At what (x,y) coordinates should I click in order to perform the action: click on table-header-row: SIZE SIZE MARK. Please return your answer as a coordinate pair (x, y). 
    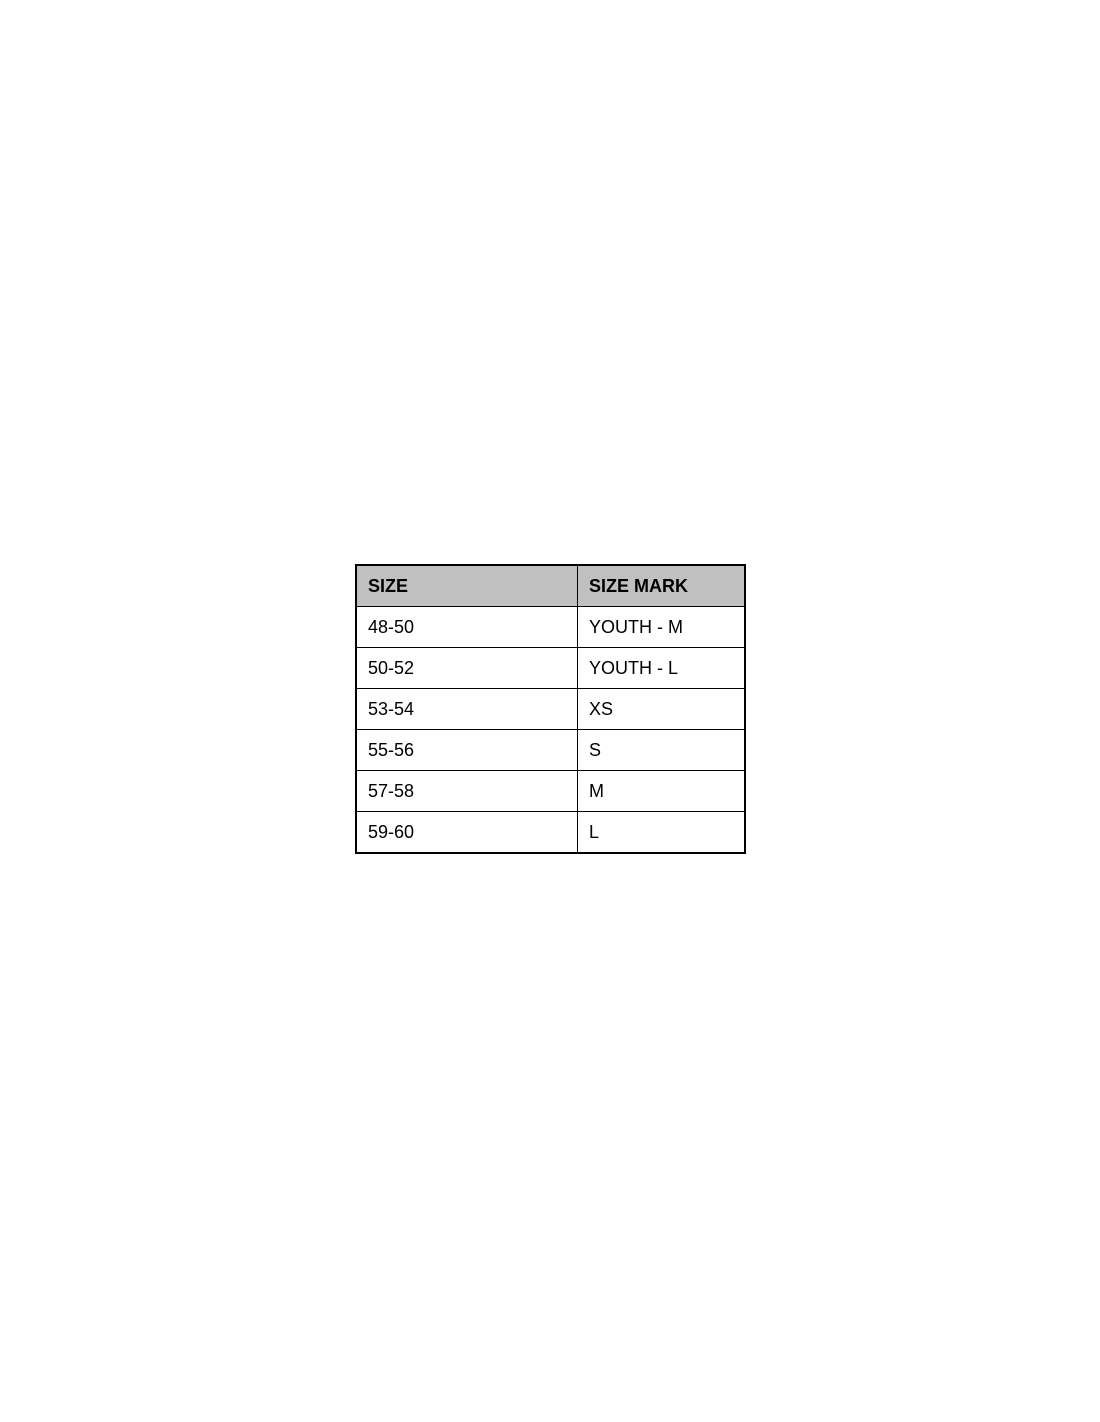
    Looking at the image, I should click on (550, 585).